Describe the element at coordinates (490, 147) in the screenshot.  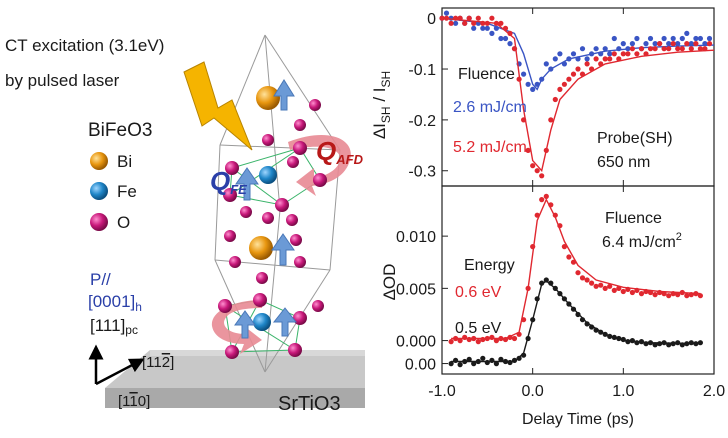
I see `series-label-5-2: 5.2 mJ/cm` at that location.